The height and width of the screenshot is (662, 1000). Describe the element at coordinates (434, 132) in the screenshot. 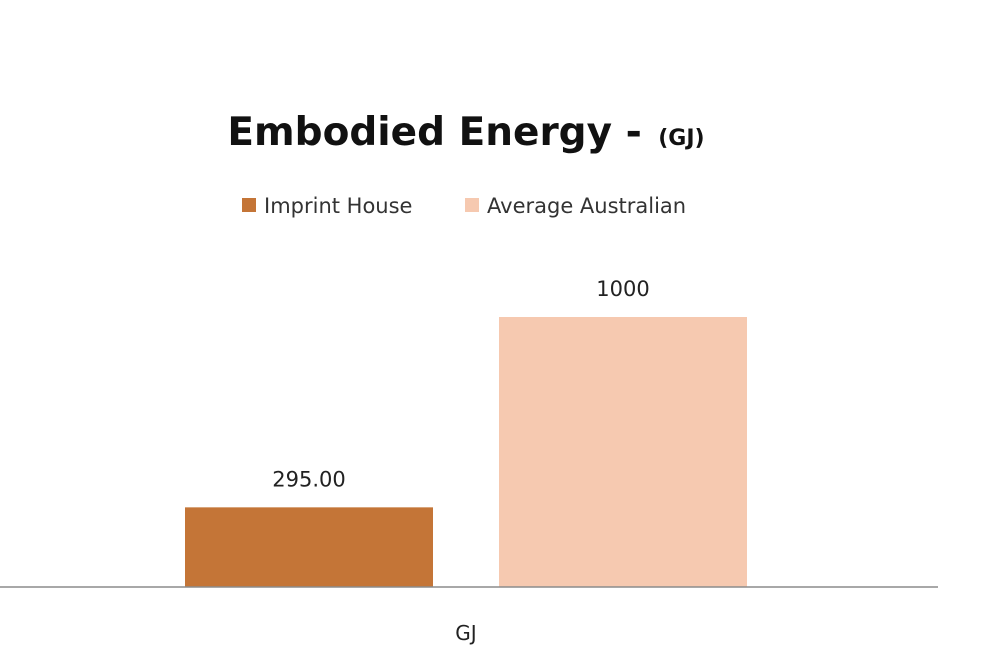

I see `chart-title-text: Embodied Energy -` at that location.